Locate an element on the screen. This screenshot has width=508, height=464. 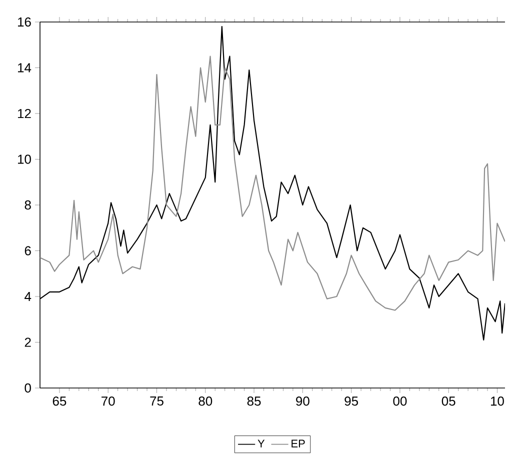
y-tick-label: 10 is located at coordinates (24, 159).